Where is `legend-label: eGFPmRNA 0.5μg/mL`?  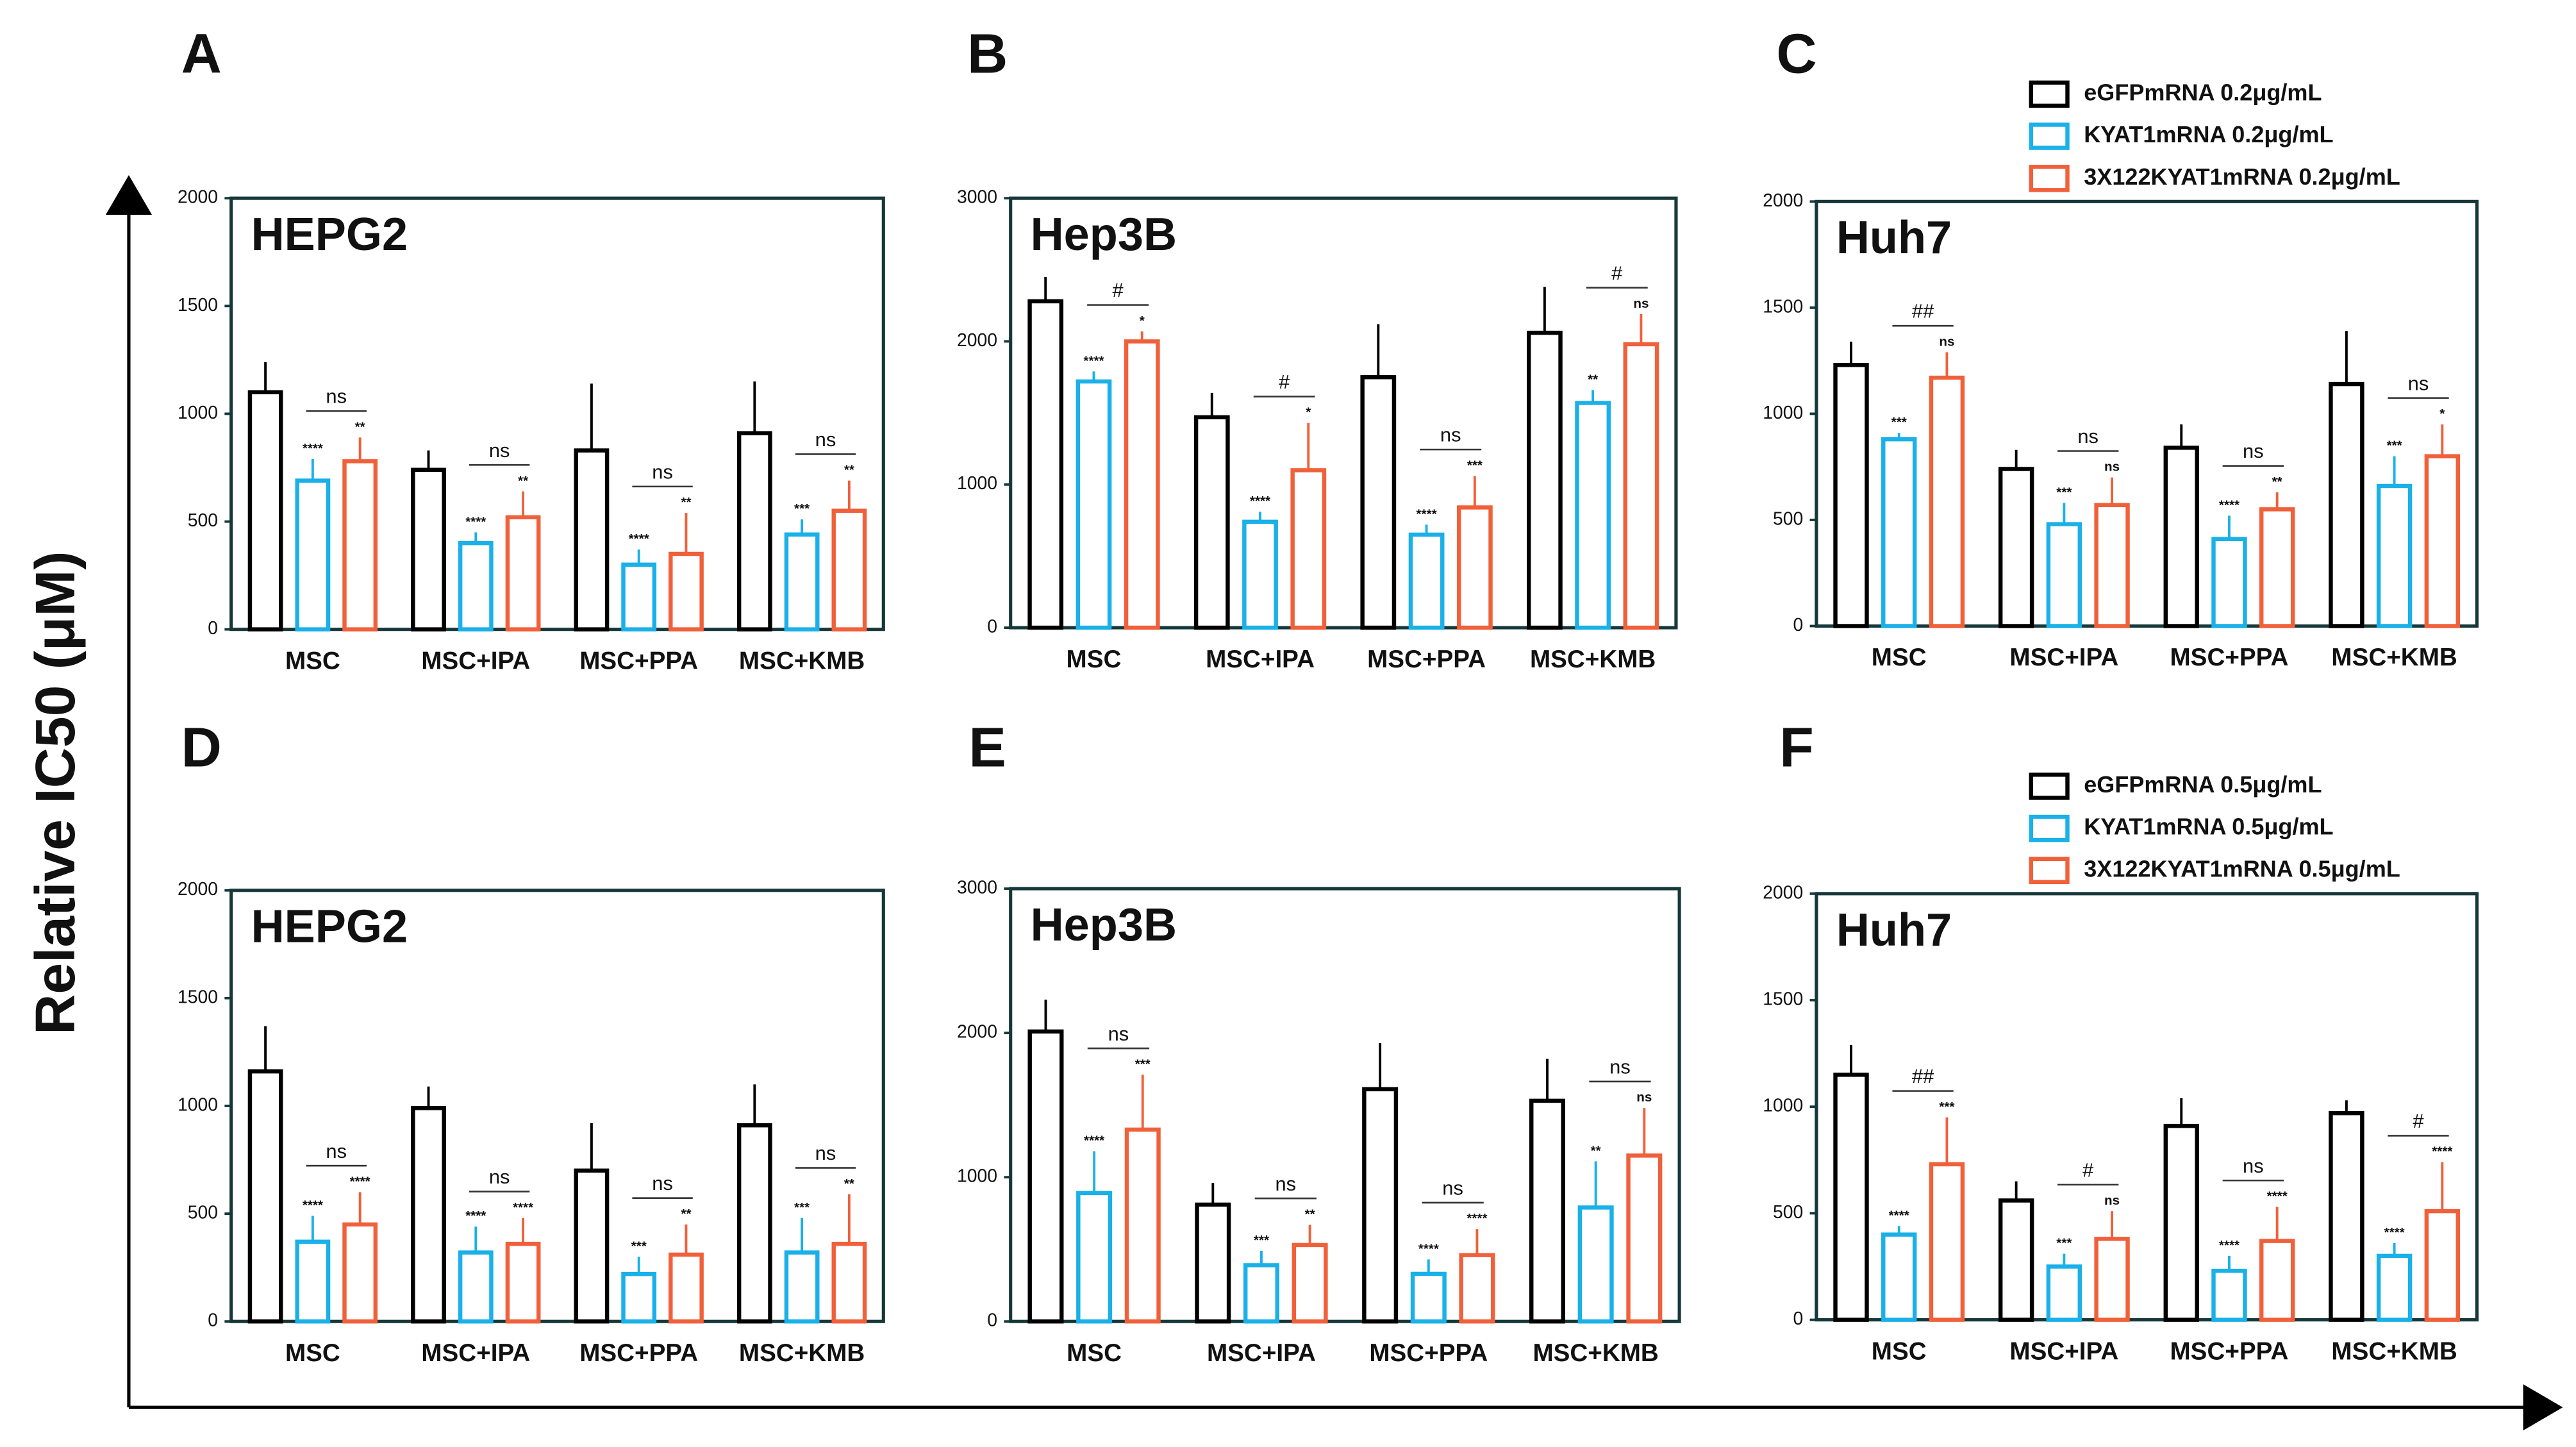
legend-label: eGFPmRNA 0.5μg/mL is located at coordinates (2203, 784).